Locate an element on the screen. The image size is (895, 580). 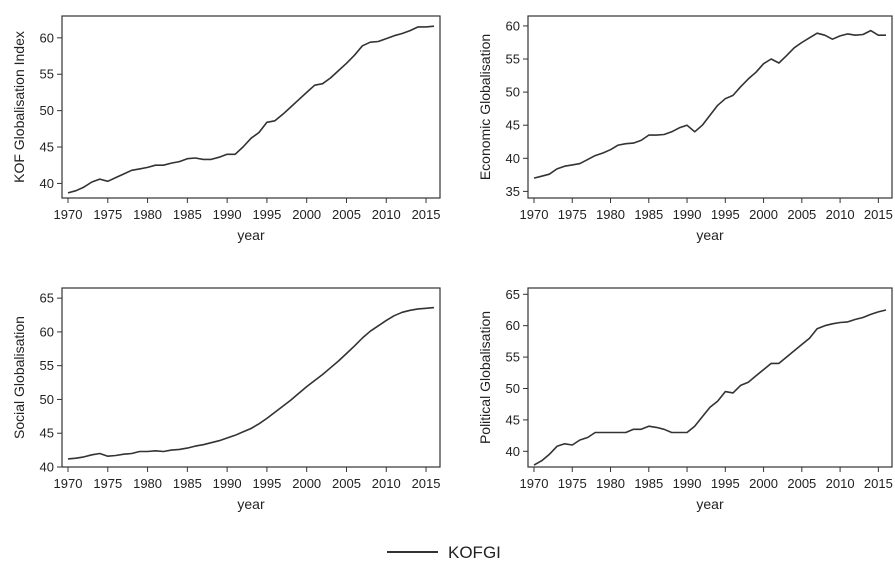
y-axis-title: Economic Globalisation is located at coordinates (485, 107).